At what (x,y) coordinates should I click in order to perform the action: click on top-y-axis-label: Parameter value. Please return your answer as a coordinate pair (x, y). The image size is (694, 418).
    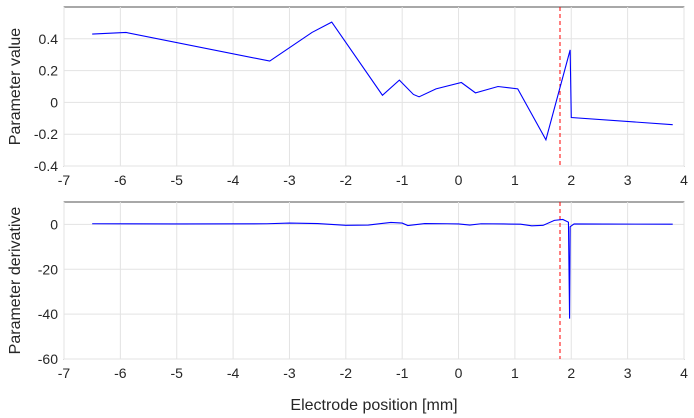
    Looking at the image, I should click on (15, 86).